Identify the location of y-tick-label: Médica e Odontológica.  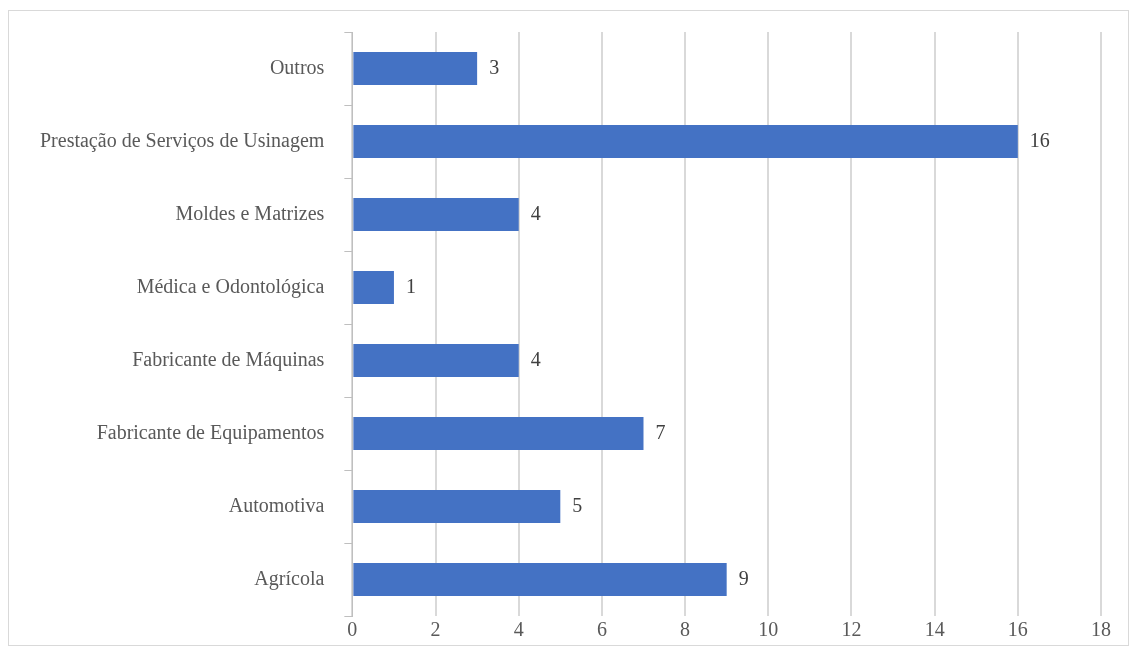
(230, 286).